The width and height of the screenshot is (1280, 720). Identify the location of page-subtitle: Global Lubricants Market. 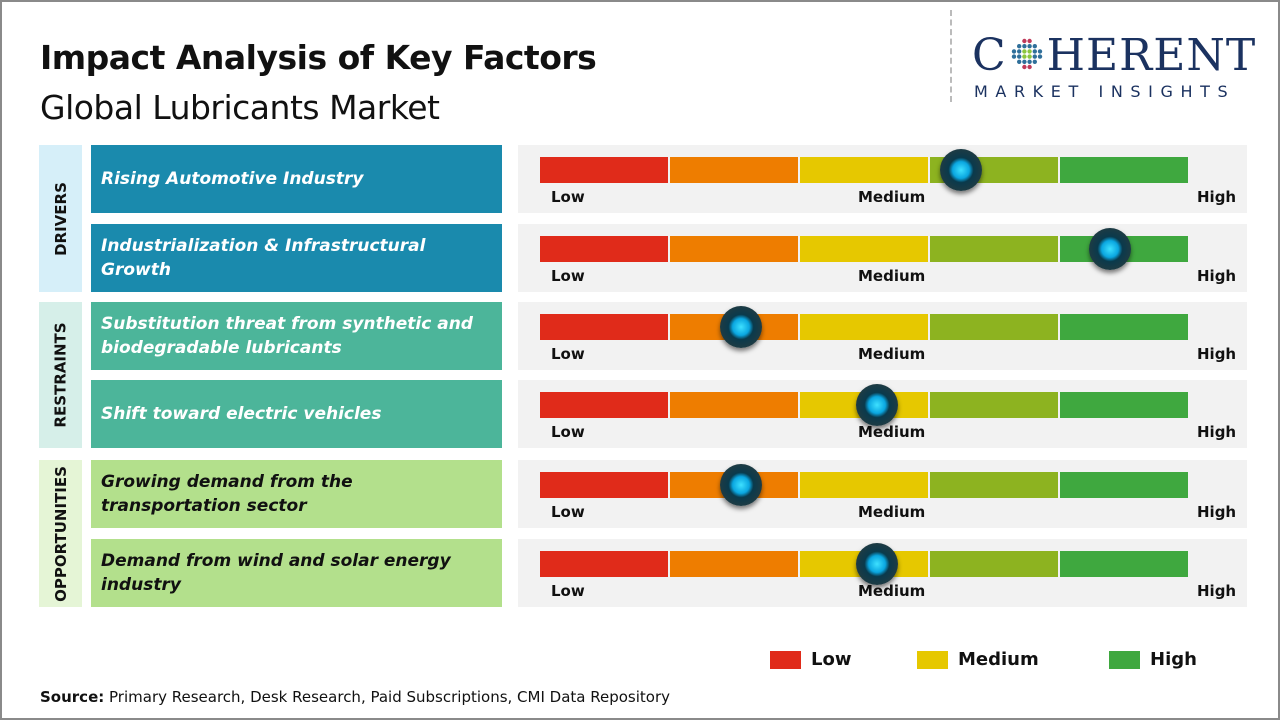
(240, 107).